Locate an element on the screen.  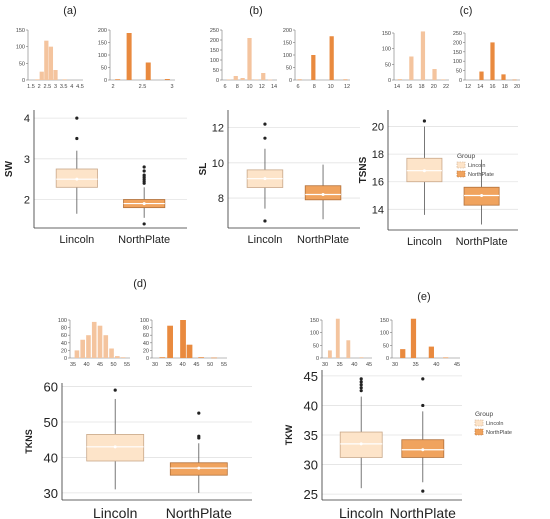
legend-title: Group is located at coordinates (484, 414).